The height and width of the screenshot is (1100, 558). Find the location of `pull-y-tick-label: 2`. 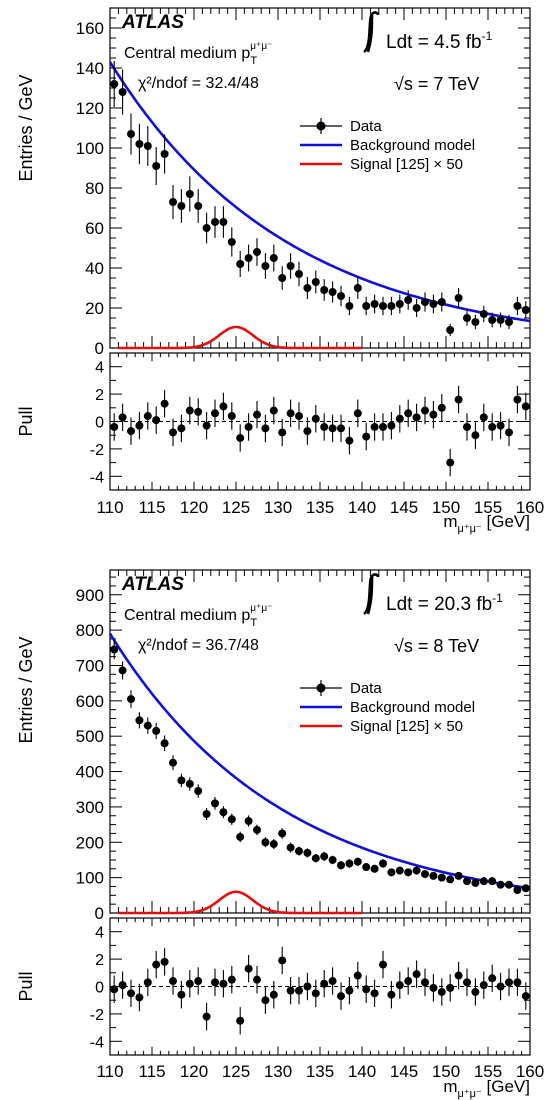

pull-y-tick-label: 2 is located at coordinates (99, 395).